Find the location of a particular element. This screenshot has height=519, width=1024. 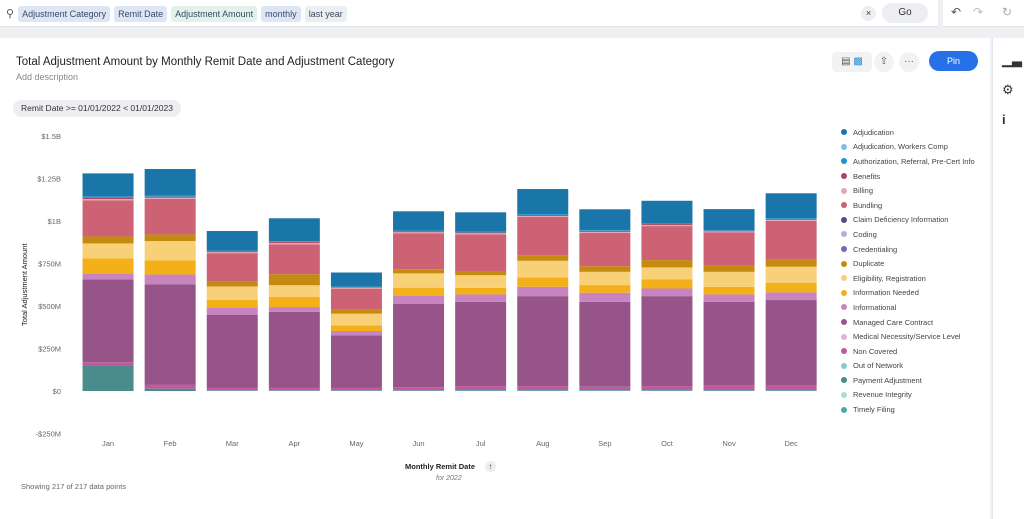

search-token: monthly is located at coordinates (281, 13).